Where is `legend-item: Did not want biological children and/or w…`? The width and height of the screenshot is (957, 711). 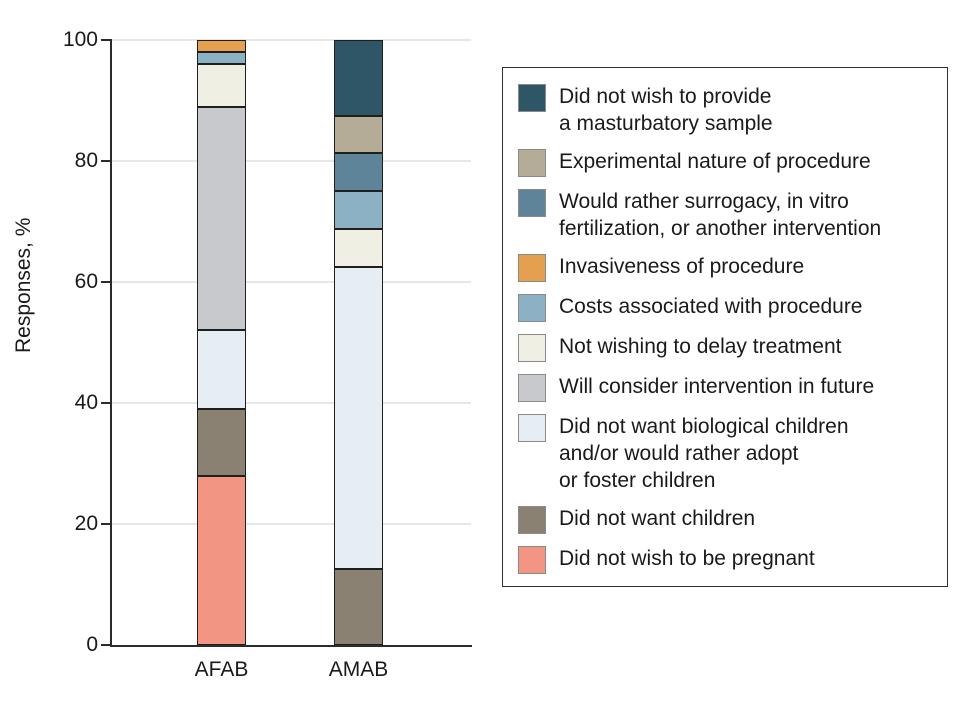 legend-item: Did not want biological children and/or w… is located at coordinates (728, 453).